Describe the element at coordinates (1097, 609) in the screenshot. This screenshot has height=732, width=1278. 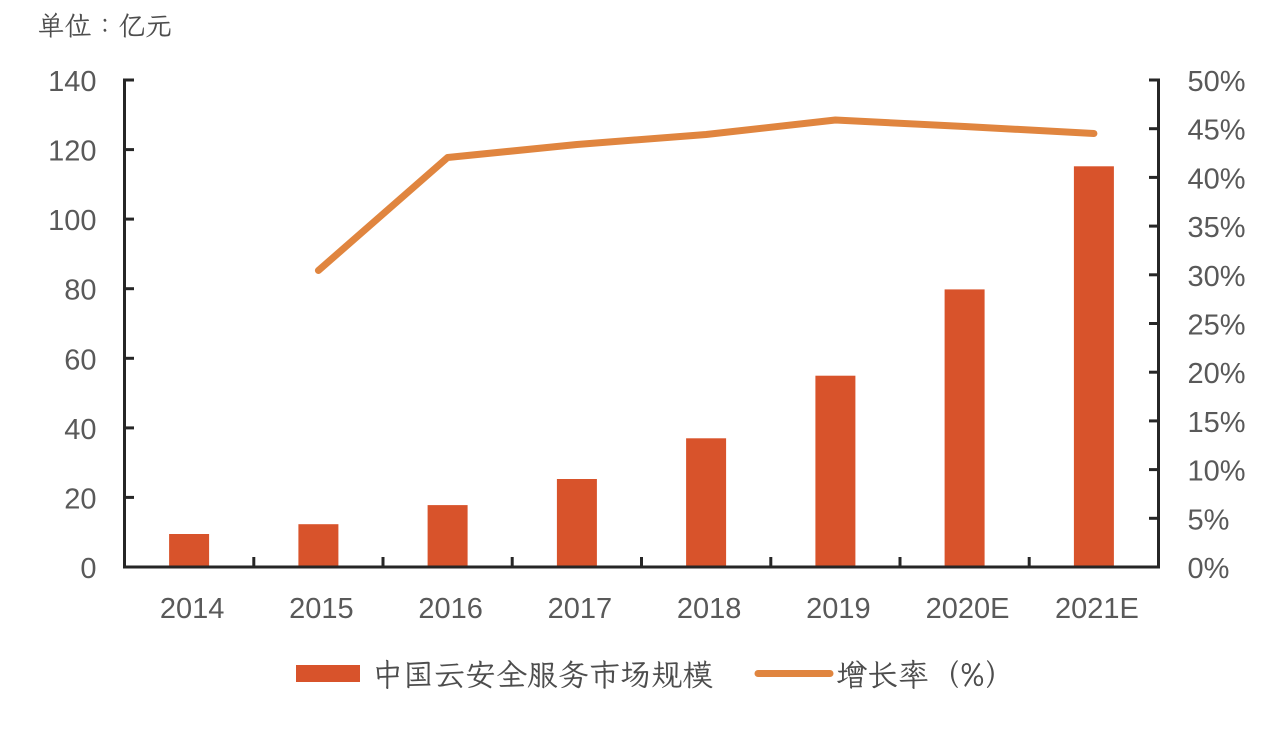
I see `svg-text: 2021E` at that location.